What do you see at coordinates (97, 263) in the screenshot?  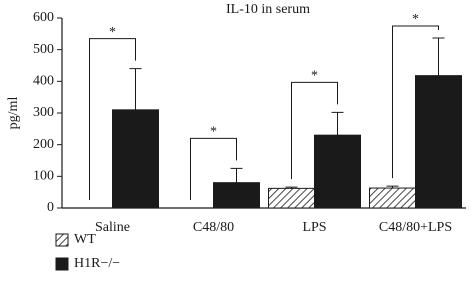 I see `legend-label: H1R−/−` at bounding box center [97, 263].